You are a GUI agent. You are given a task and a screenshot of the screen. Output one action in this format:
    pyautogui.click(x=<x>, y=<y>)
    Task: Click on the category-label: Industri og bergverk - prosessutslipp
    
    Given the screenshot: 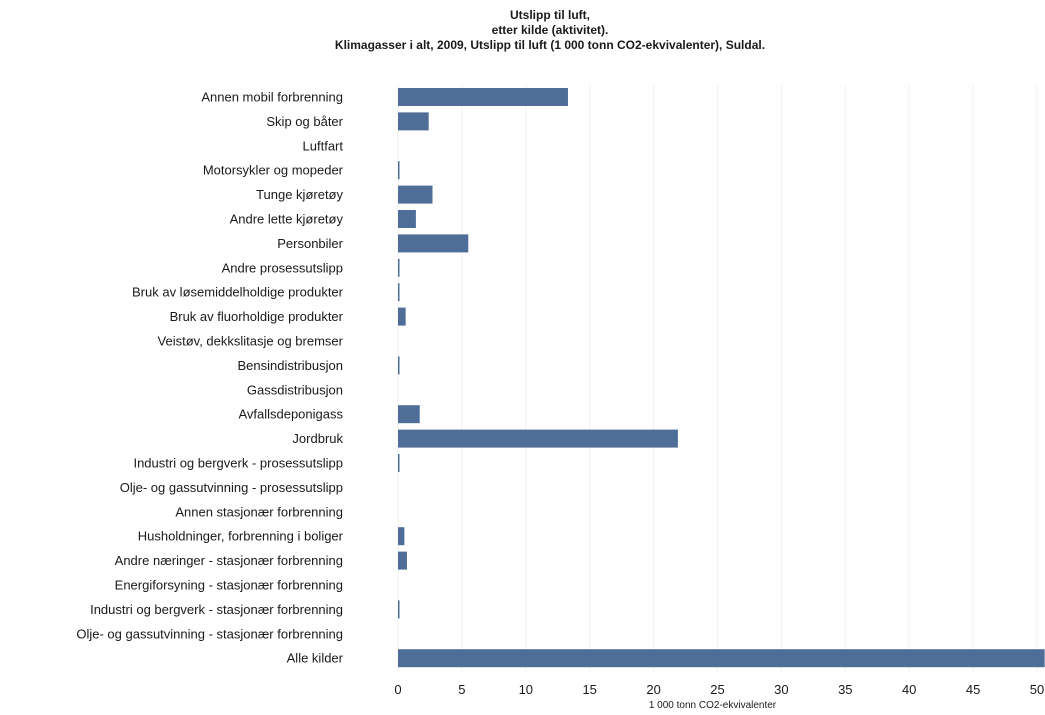 What is the action you would take?
    pyautogui.click(x=238, y=463)
    